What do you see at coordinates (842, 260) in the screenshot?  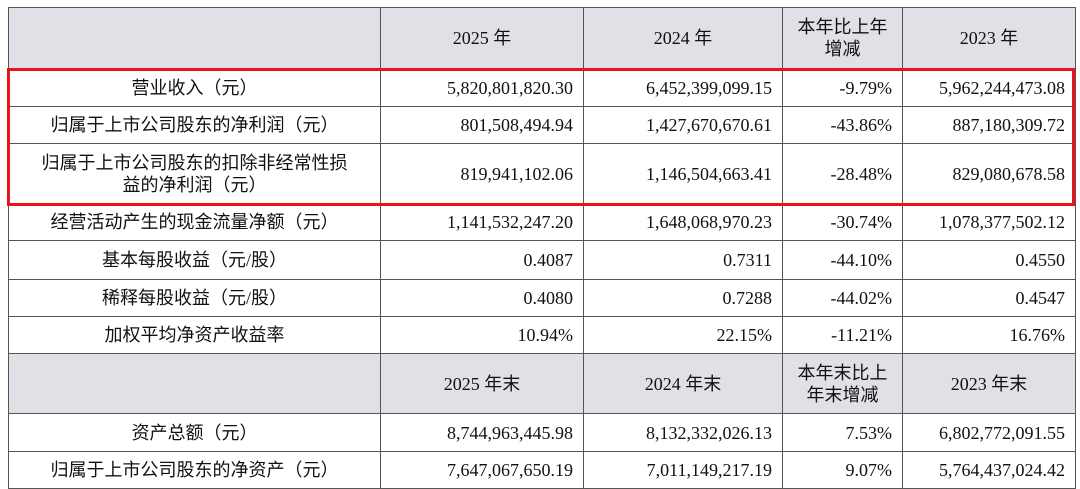 I see `value-cell: -44.10%` at bounding box center [842, 260].